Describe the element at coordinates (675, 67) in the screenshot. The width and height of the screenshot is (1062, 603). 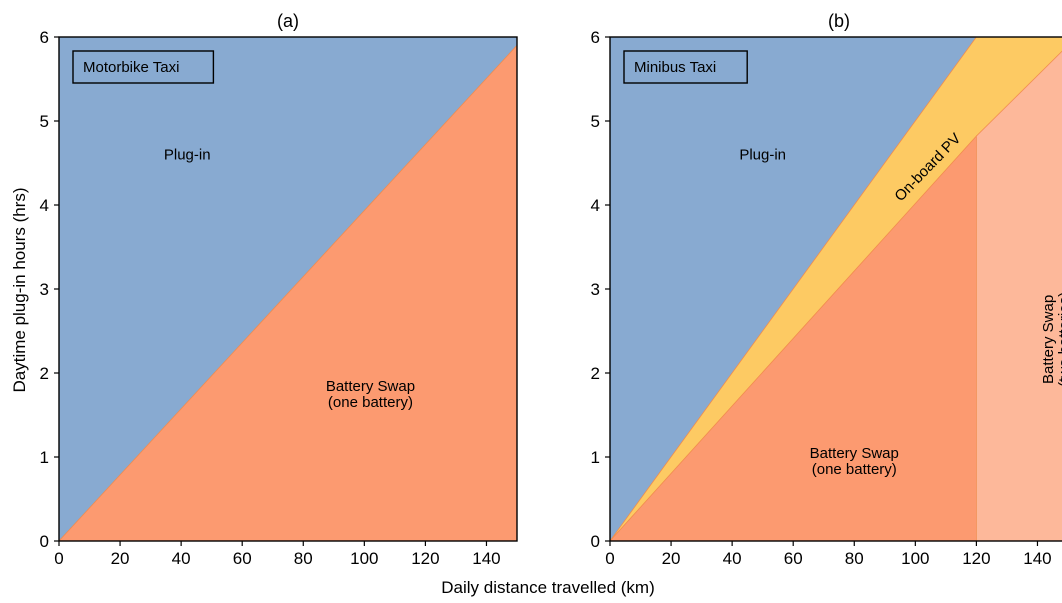
I see `vehicle-box-label: Minibus Taxi` at that location.